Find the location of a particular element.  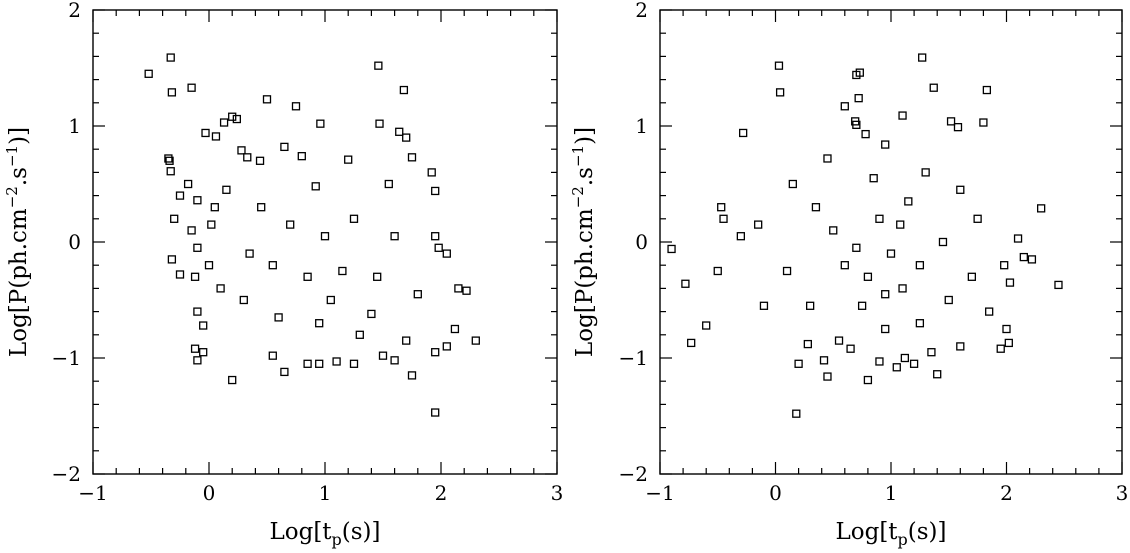

x-axis-label-tail: (s)] is located at coordinates (927, 532).